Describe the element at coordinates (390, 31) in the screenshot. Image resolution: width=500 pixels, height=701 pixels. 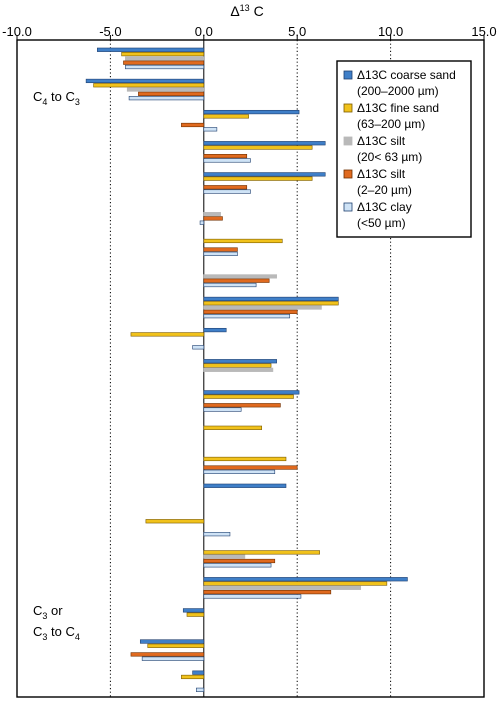
I see `x-tick-label: 10.0` at that location.